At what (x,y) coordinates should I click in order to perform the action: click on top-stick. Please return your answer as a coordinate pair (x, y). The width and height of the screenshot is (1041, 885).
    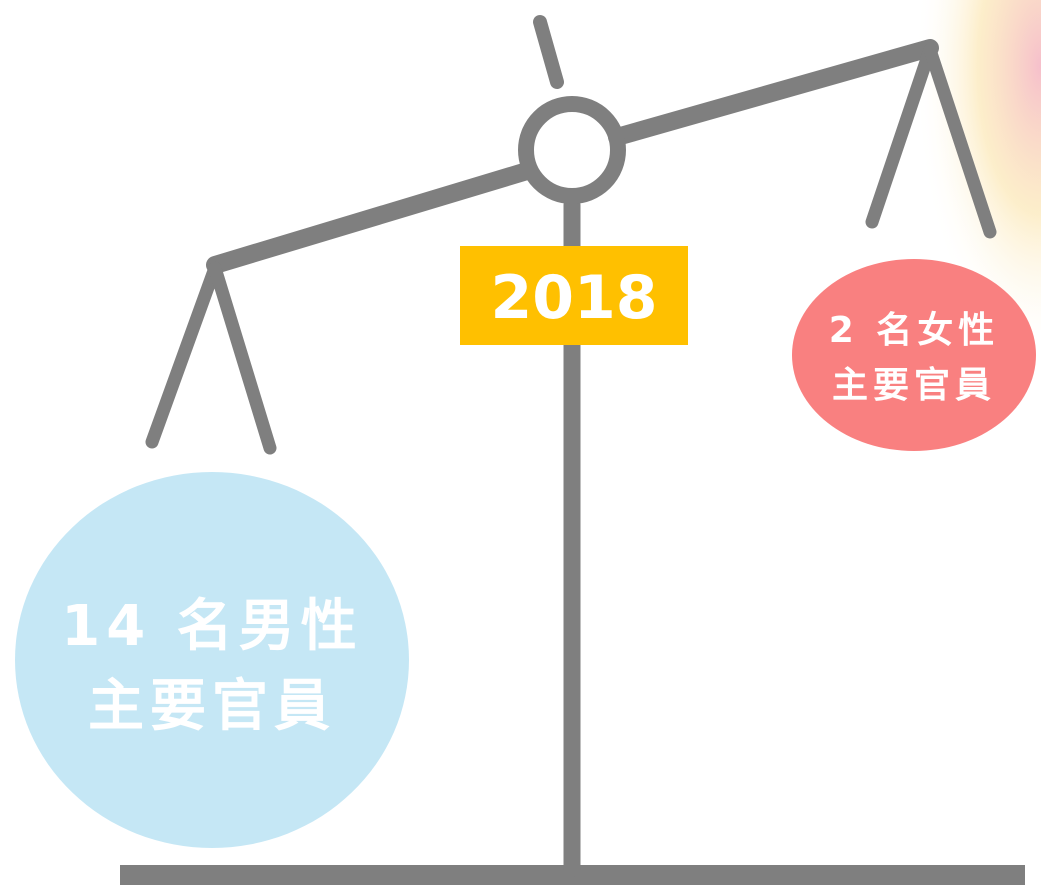
    Looking at the image, I should click on (548, 52).